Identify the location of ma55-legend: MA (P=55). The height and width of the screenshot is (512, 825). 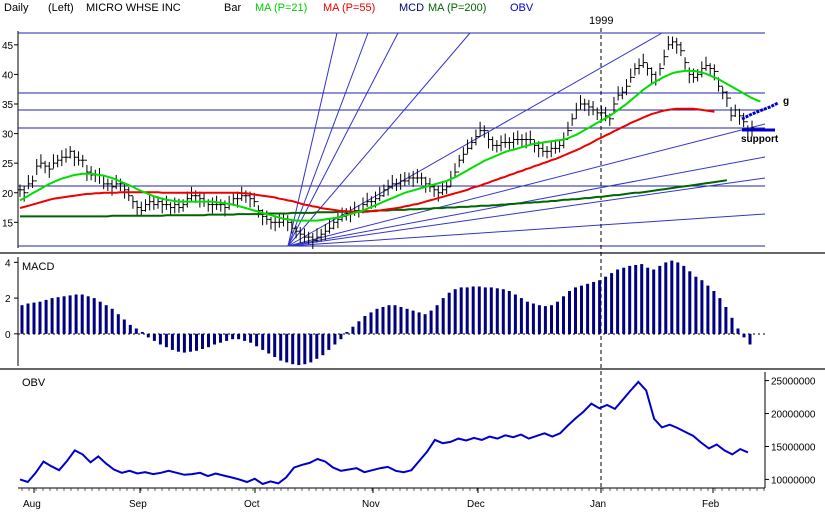
(349, 8).